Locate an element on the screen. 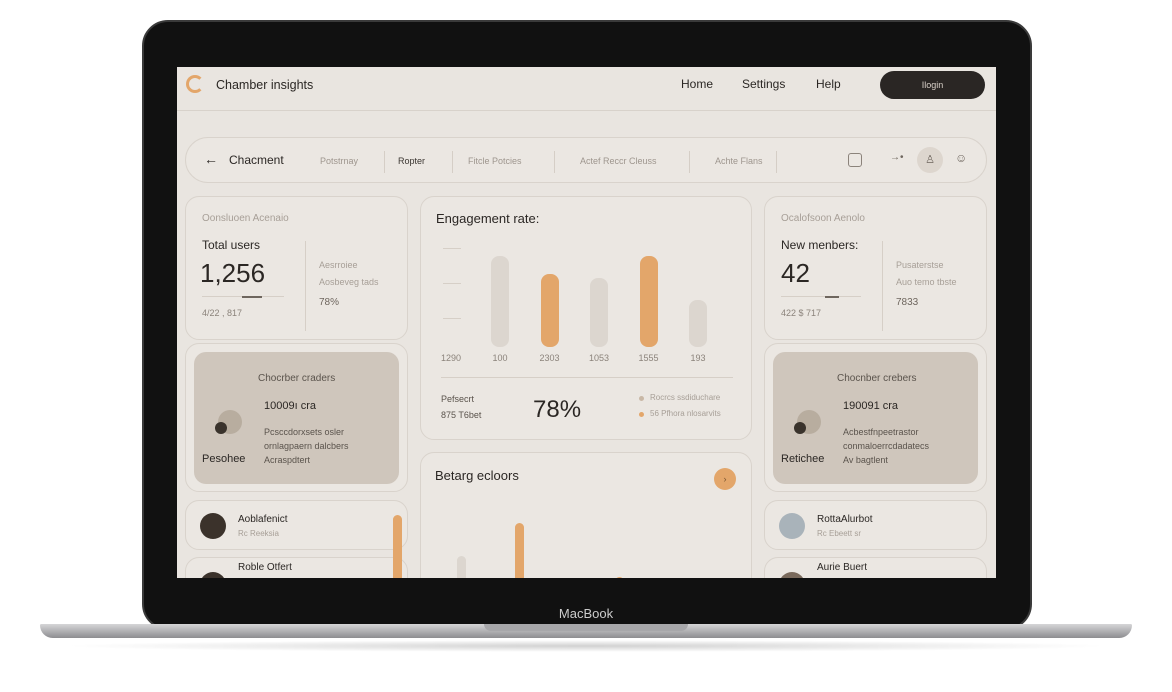  profile-icon: ☺ is located at coordinates (961, 158).